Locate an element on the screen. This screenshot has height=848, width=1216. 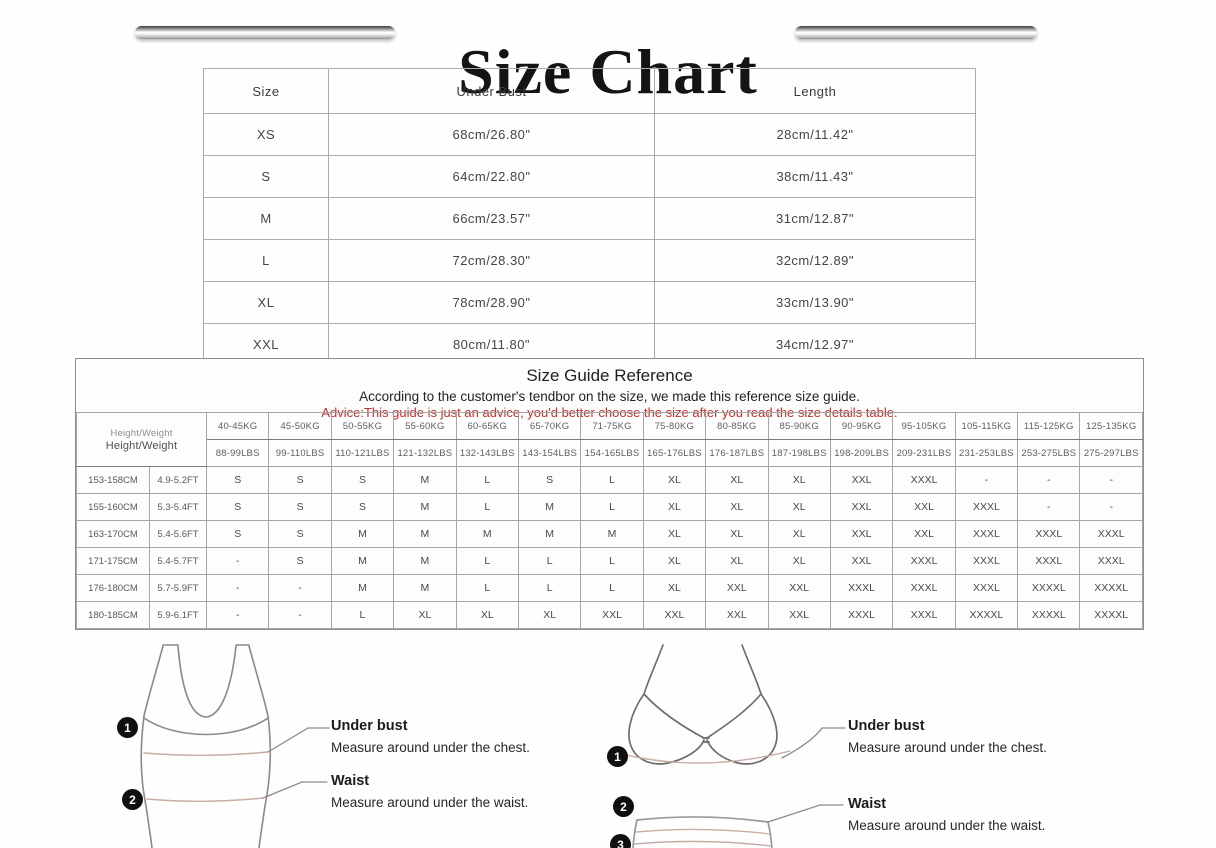
weight-kg-header: 95-105KG is located at coordinates (924, 426).